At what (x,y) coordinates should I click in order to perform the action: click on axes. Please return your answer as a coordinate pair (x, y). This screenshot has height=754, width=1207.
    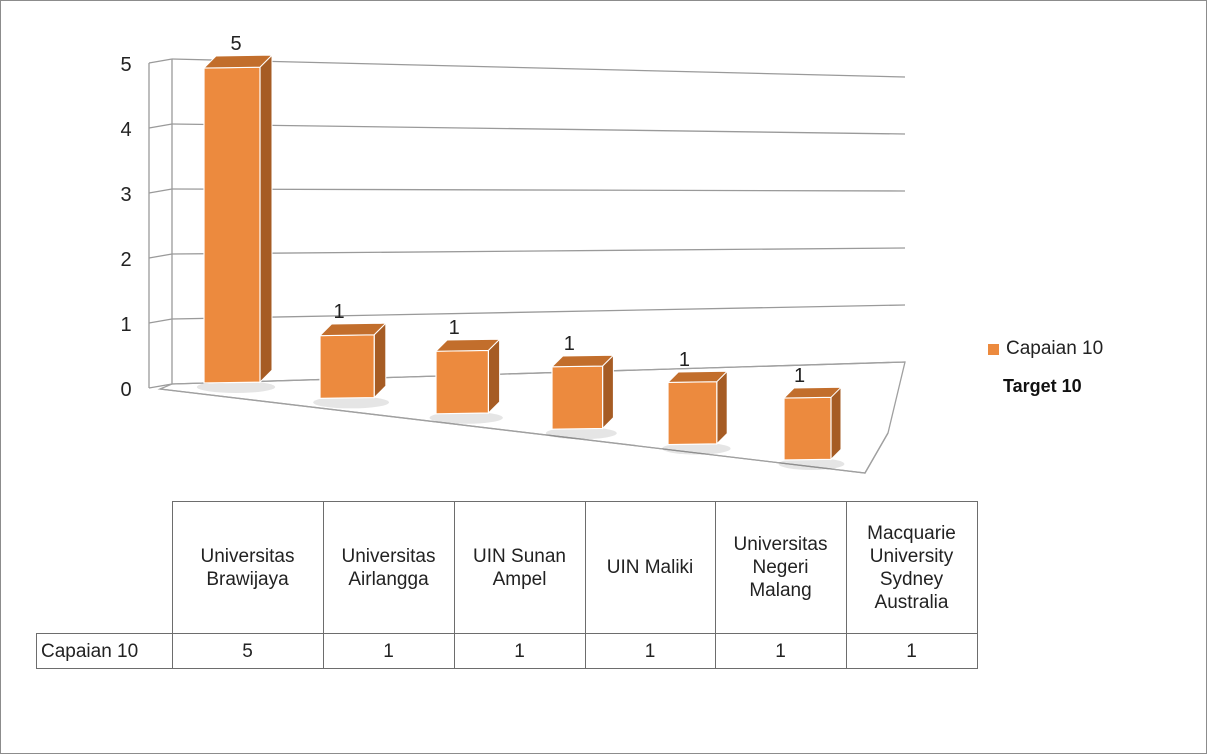
    Looking at the image, I should click on (160, 223).